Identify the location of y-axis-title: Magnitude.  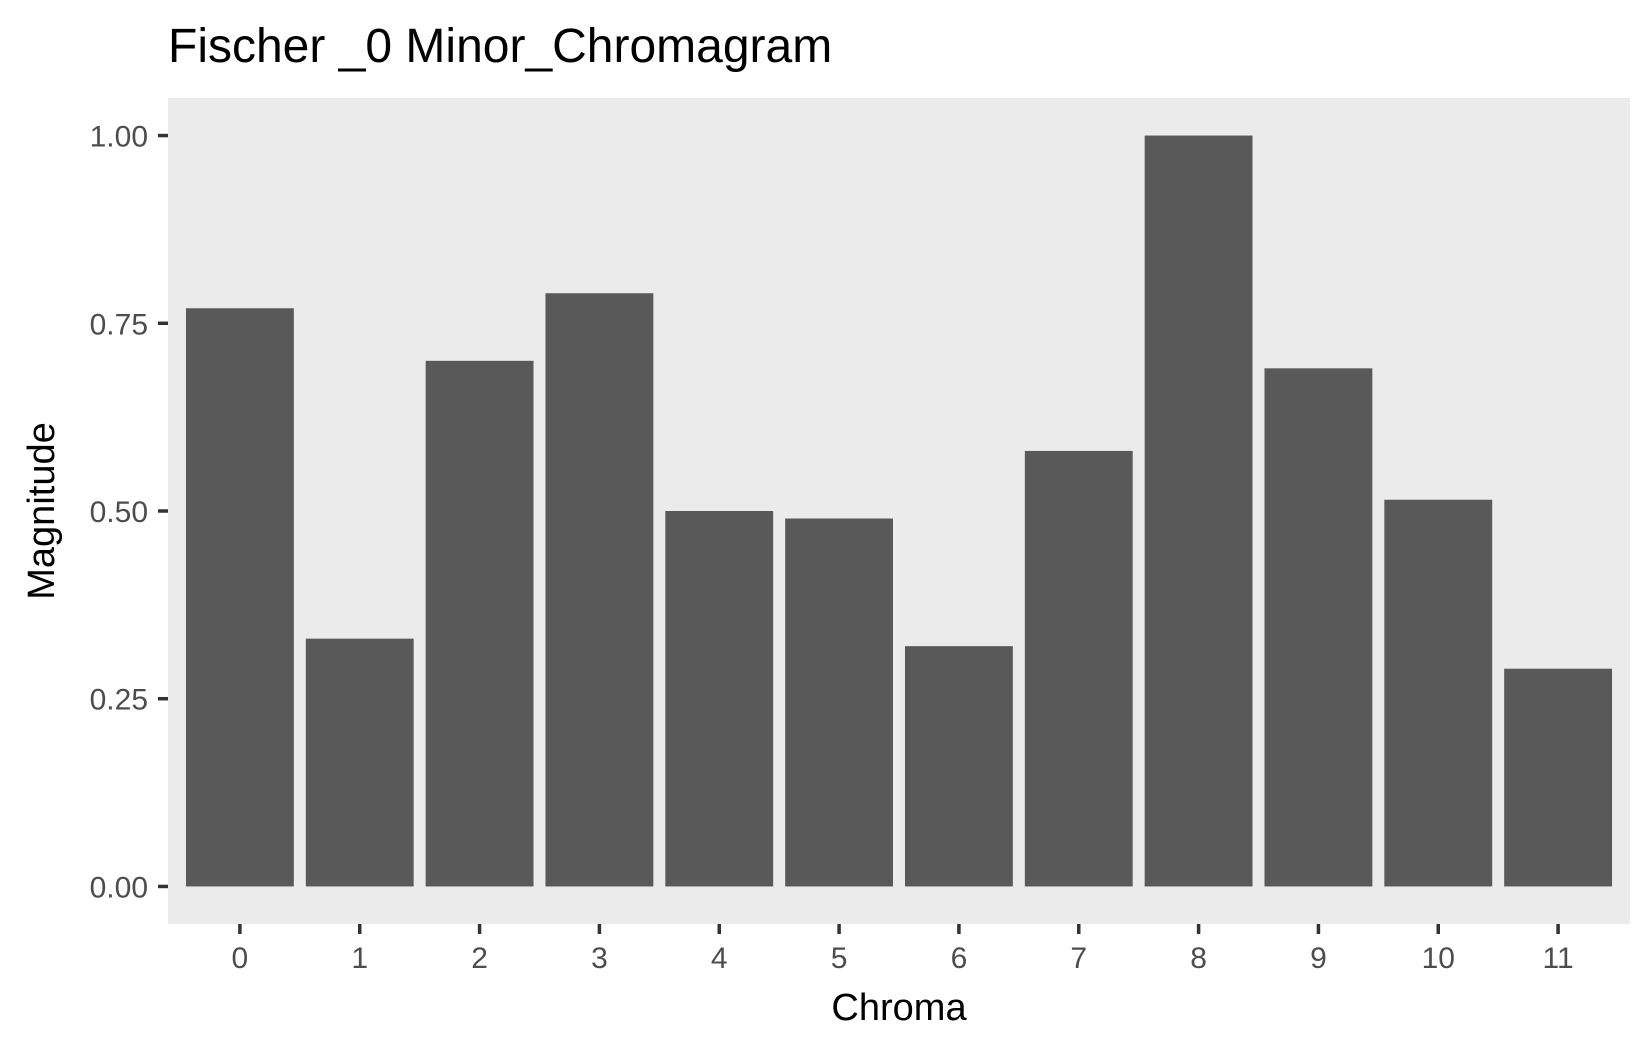
(42, 510).